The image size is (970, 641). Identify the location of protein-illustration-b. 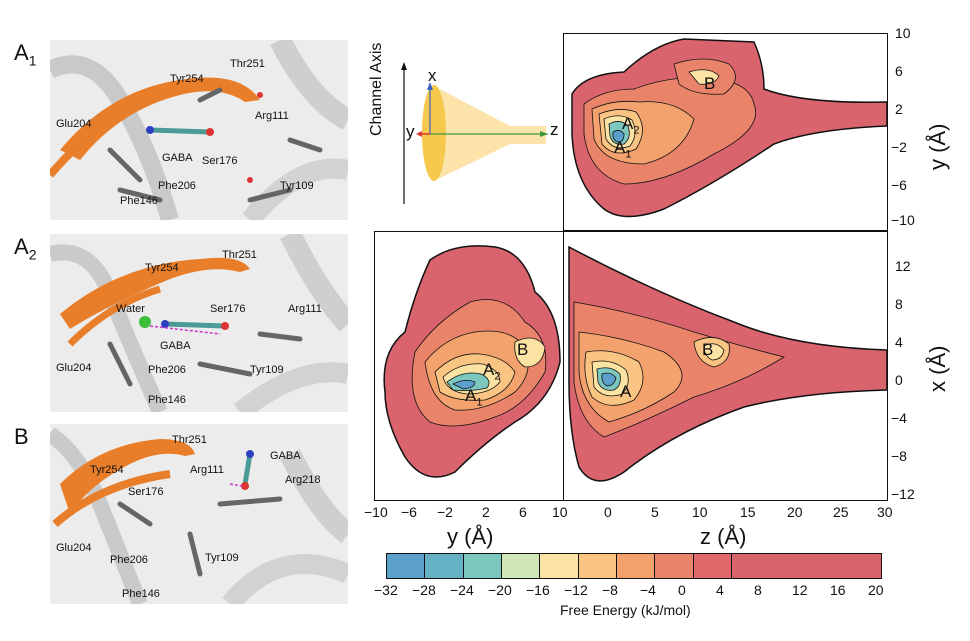
(199, 514).